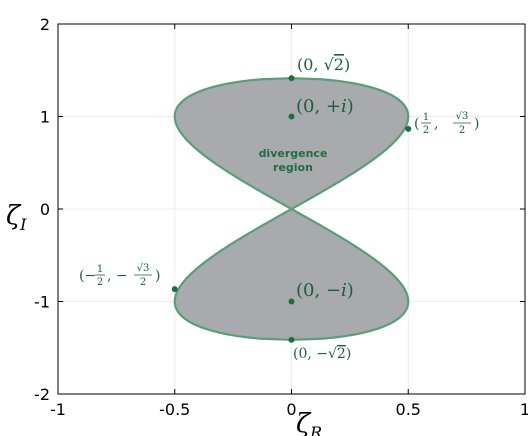 The height and width of the screenshot is (436, 528). I want to click on region-label-line2: region, so click(293, 167).